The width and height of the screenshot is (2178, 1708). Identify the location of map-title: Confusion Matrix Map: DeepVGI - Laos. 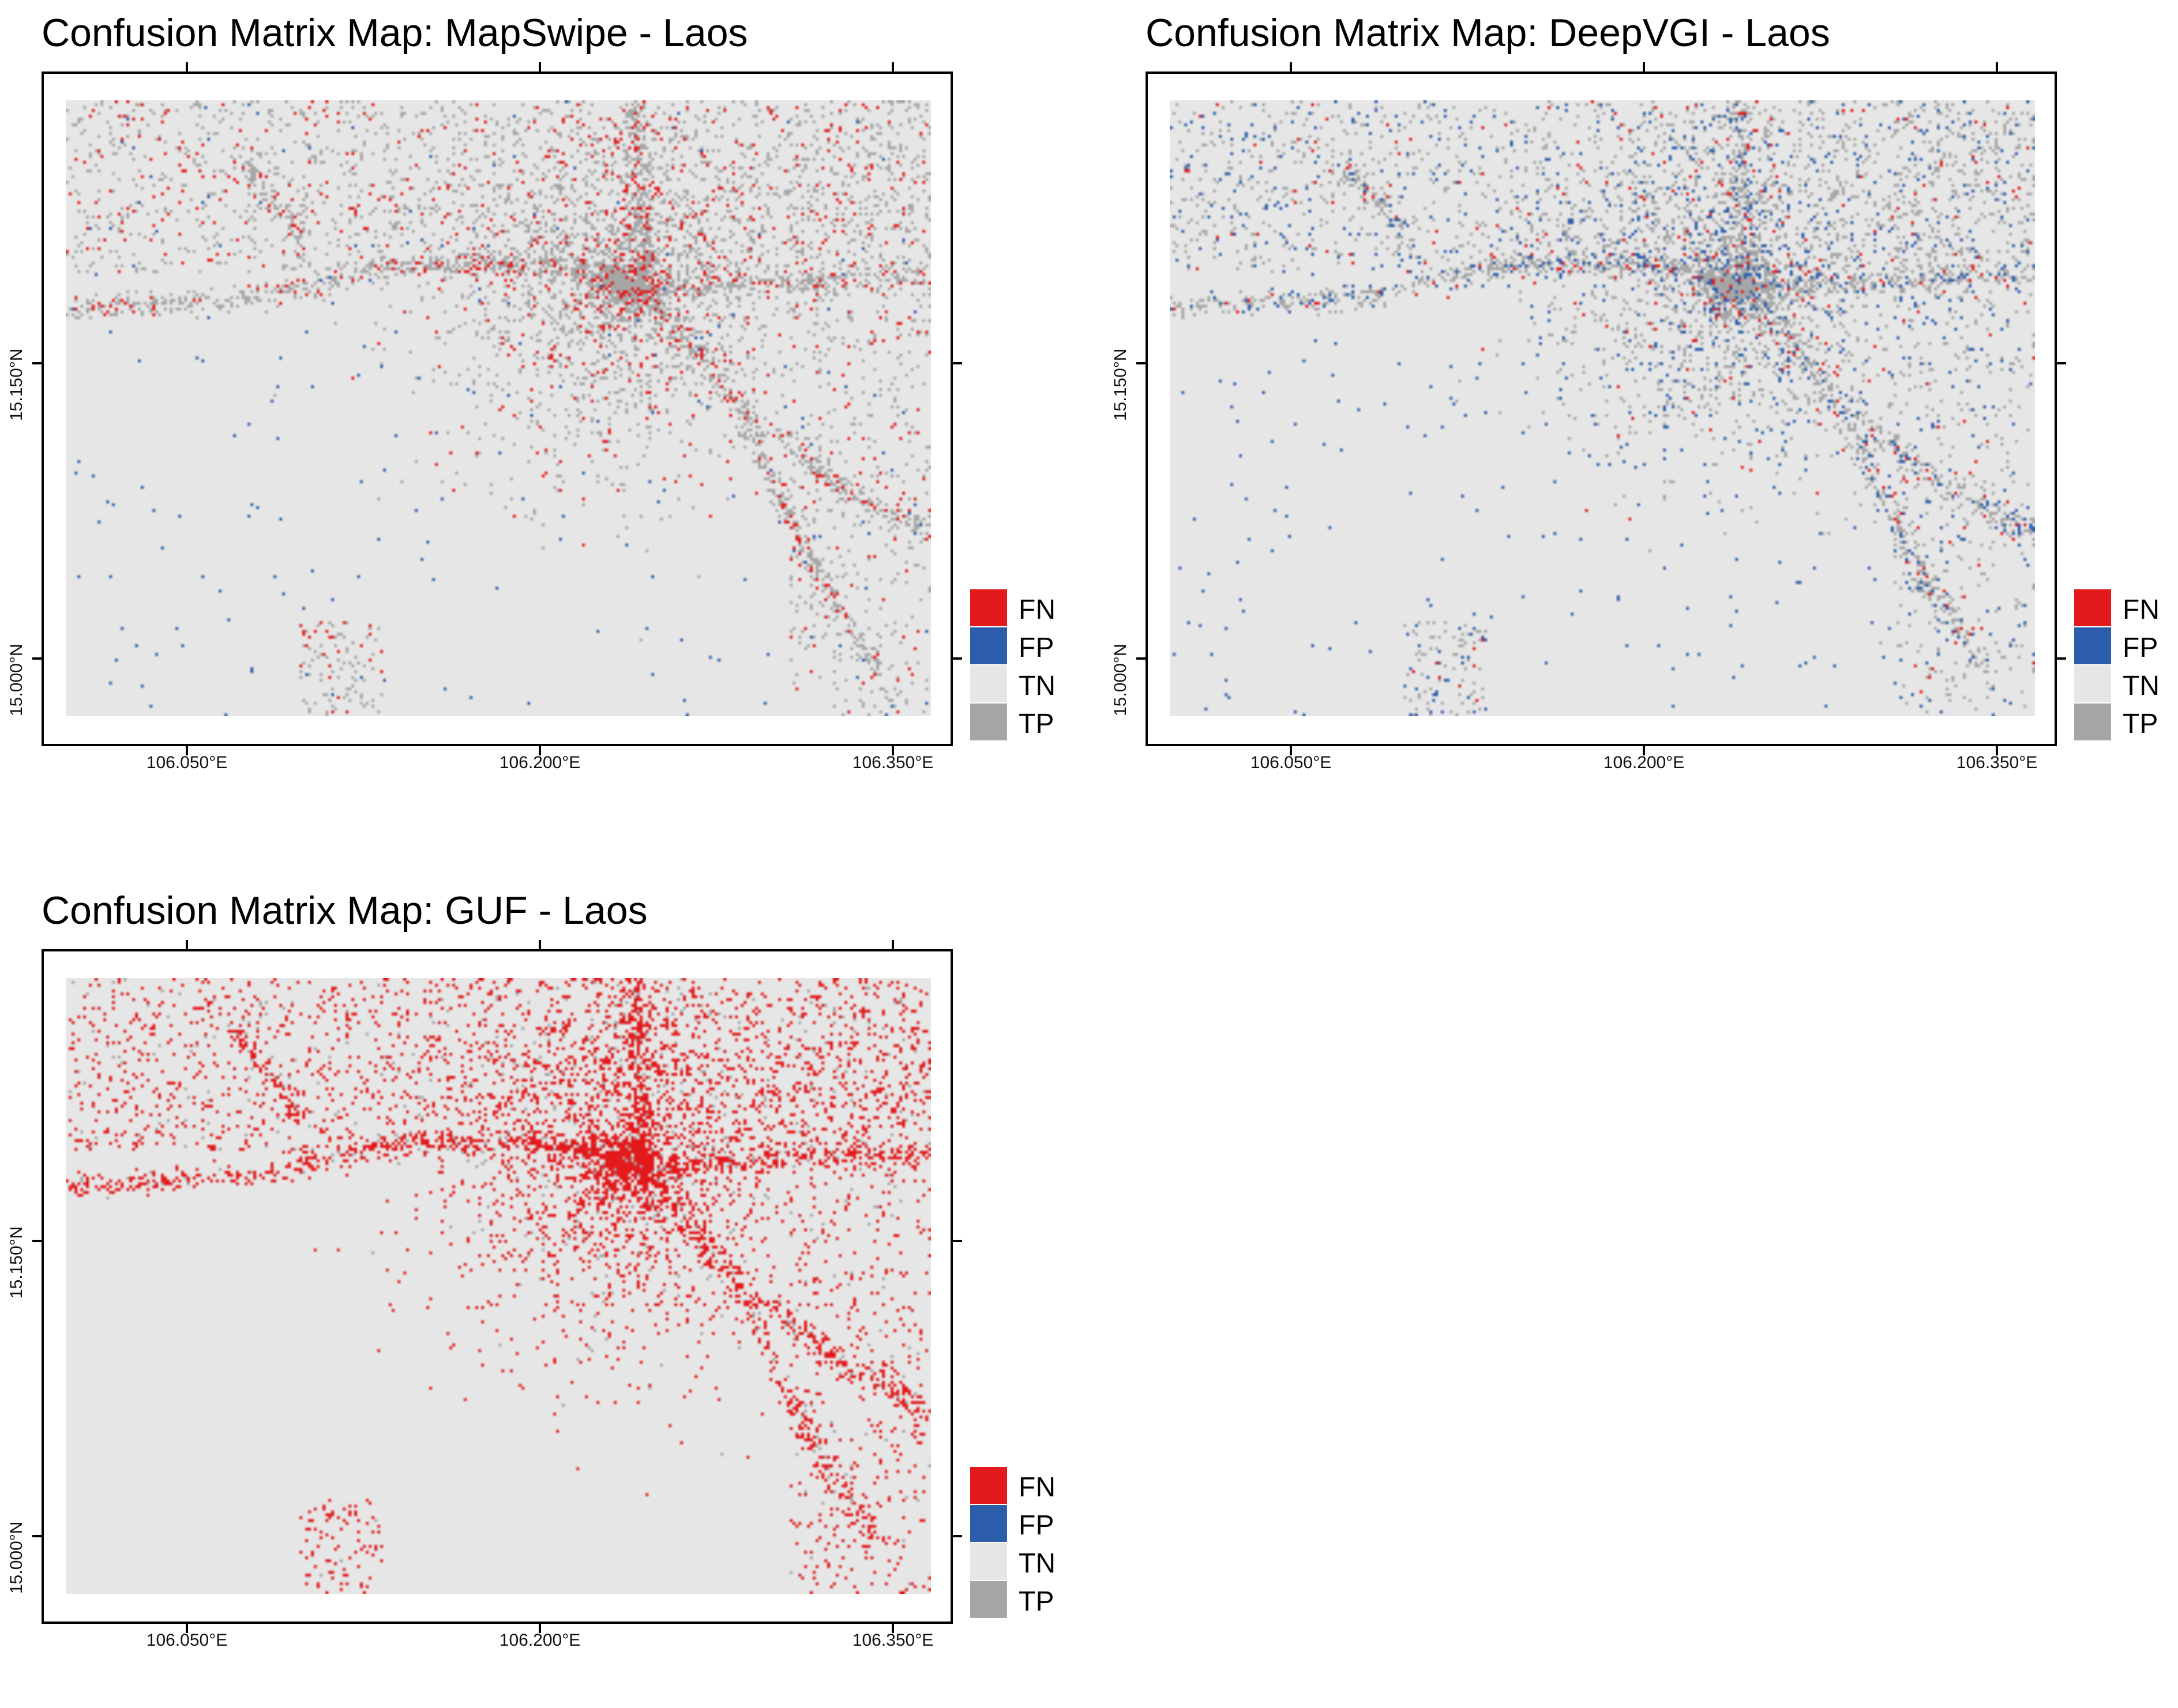
(1488, 33).